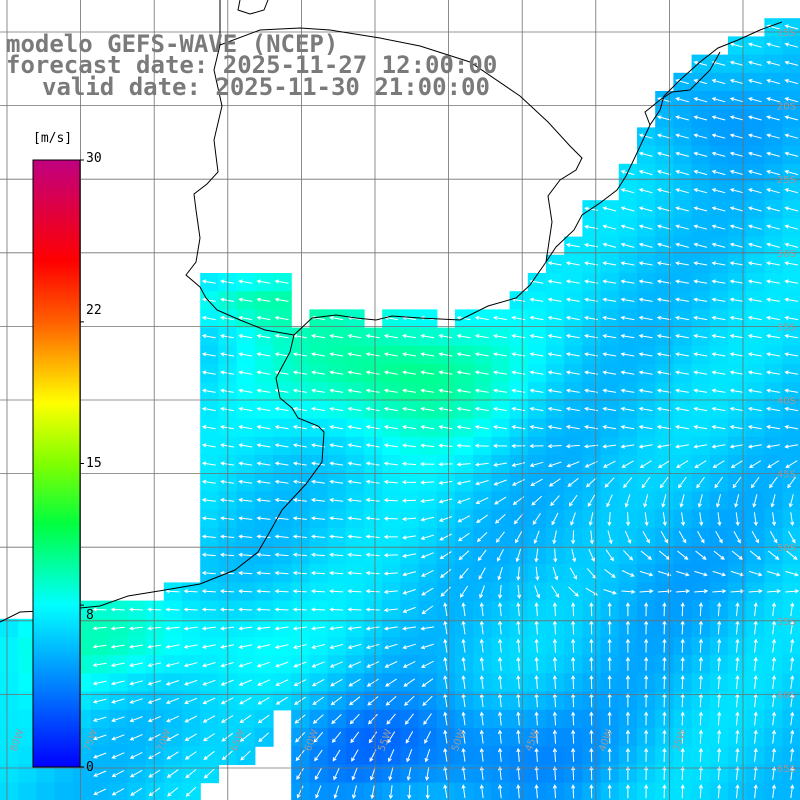  What do you see at coordinates (56, 463) in the screenshot?
I see `colorbar` at bounding box center [56, 463].